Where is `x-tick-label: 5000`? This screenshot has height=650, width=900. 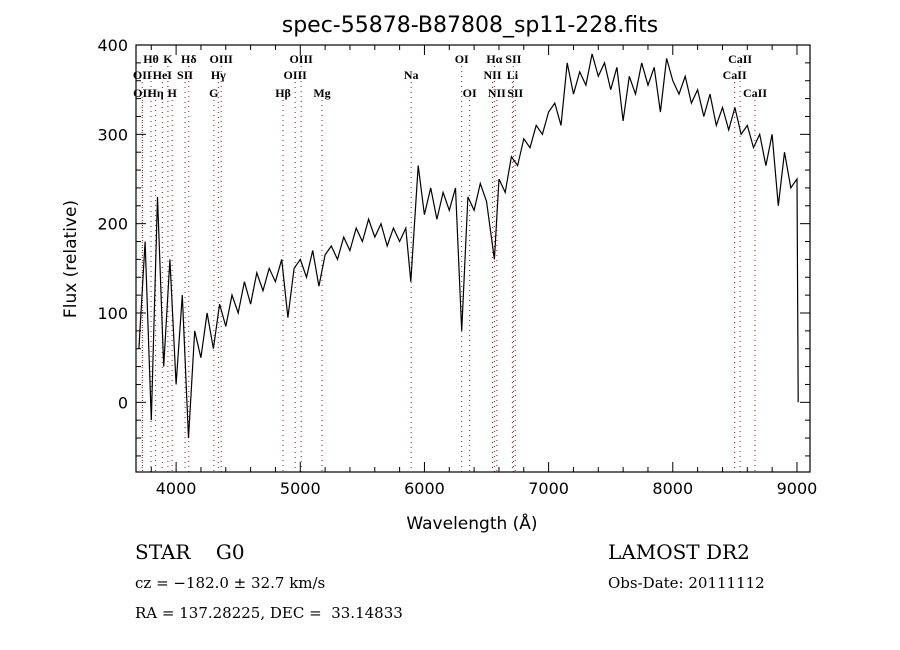
x-tick-label: 5000 is located at coordinates (300, 488).